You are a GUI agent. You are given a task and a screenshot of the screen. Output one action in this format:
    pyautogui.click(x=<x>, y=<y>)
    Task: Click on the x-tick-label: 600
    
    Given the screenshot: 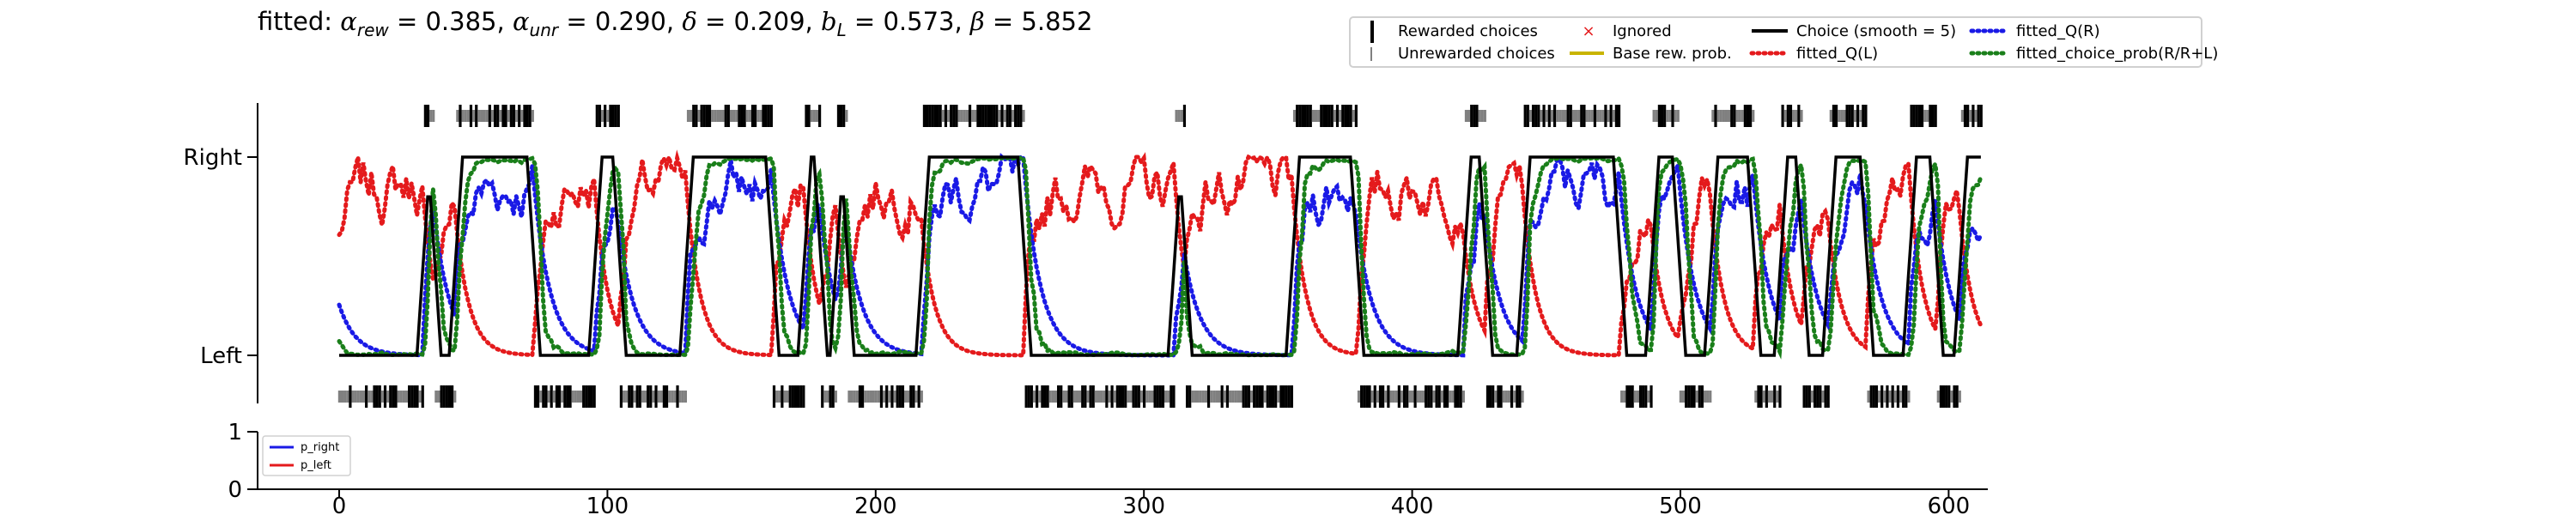 What is the action you would take?
    pyautogui.click(x=1950, y=504)
    